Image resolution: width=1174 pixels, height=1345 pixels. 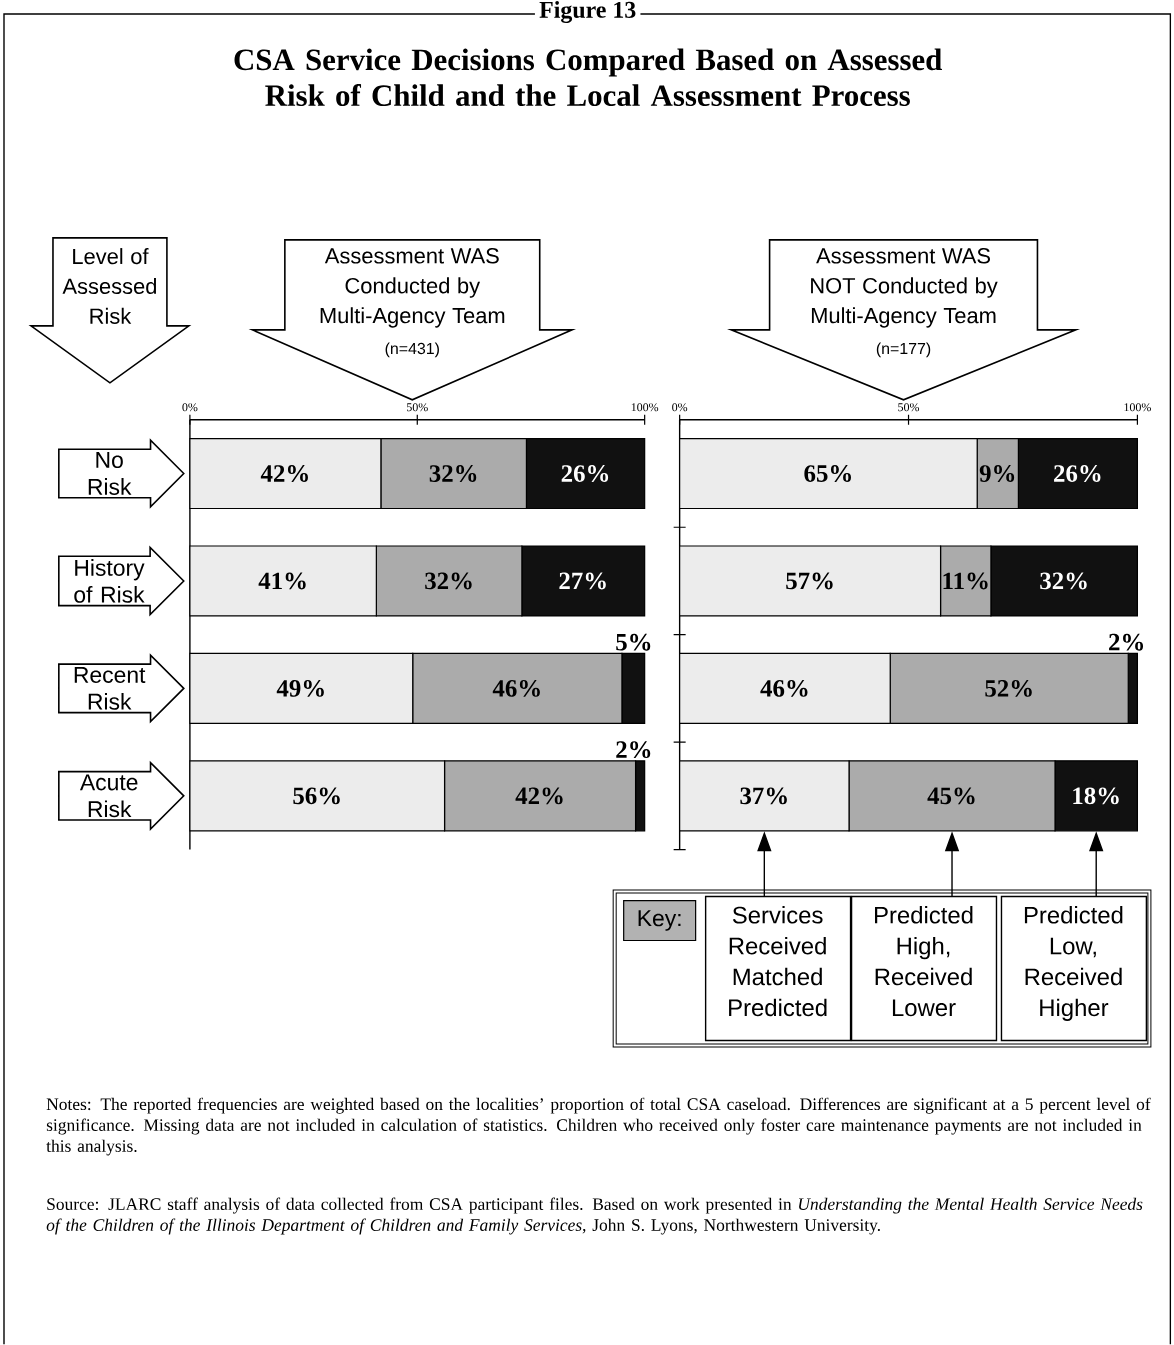 What do you see at coordinates (1096, 796) in the screenshot?
I see `data-label: 18%` at bounding box center [1096, 796].